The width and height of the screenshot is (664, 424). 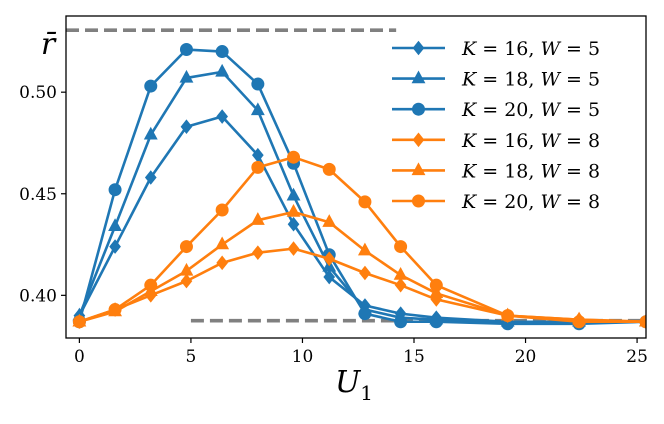 I want to click on y-axis-title: r̄, so click(x=49, y=44).